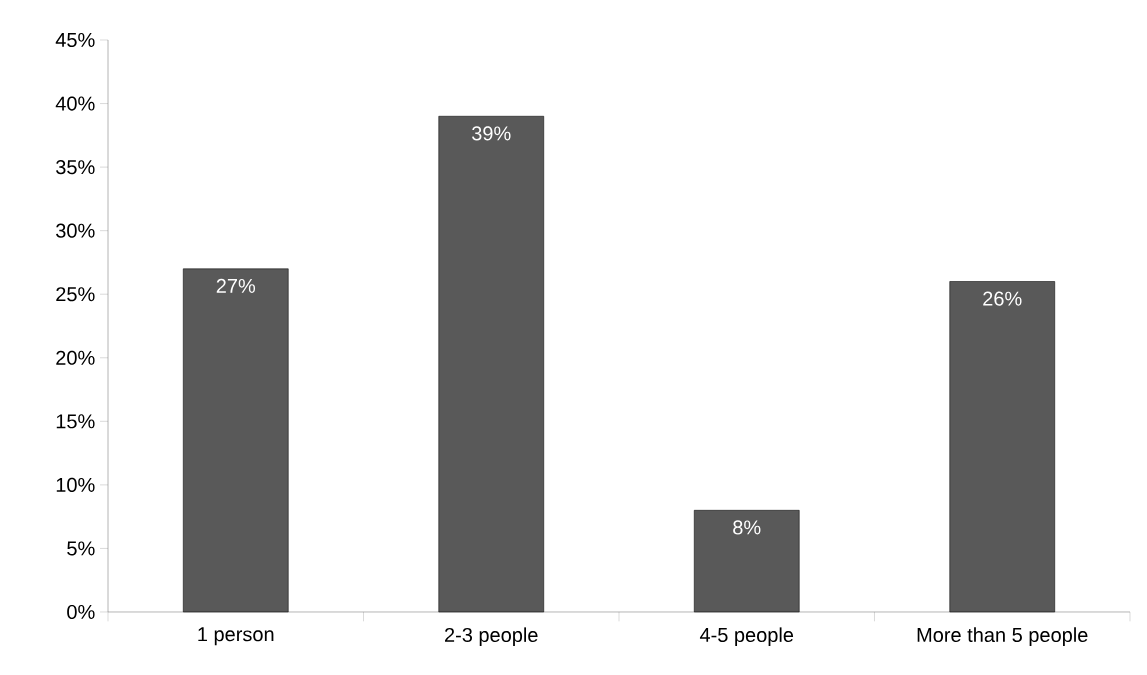 The height and width of the screenshot is (675, 1147). I want to click on y-tick-label: 5%, so click(81, 548).